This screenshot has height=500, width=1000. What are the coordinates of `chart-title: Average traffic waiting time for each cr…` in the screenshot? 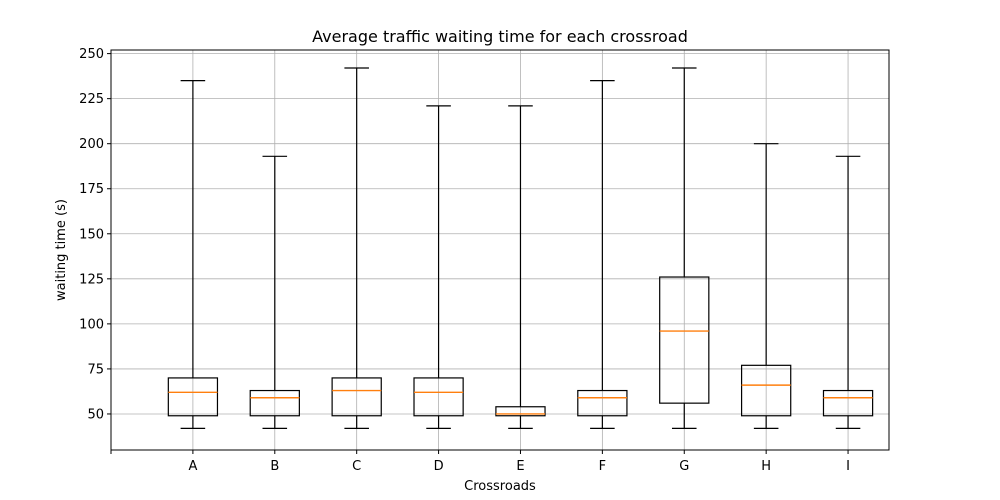 It's located at (500, 36).